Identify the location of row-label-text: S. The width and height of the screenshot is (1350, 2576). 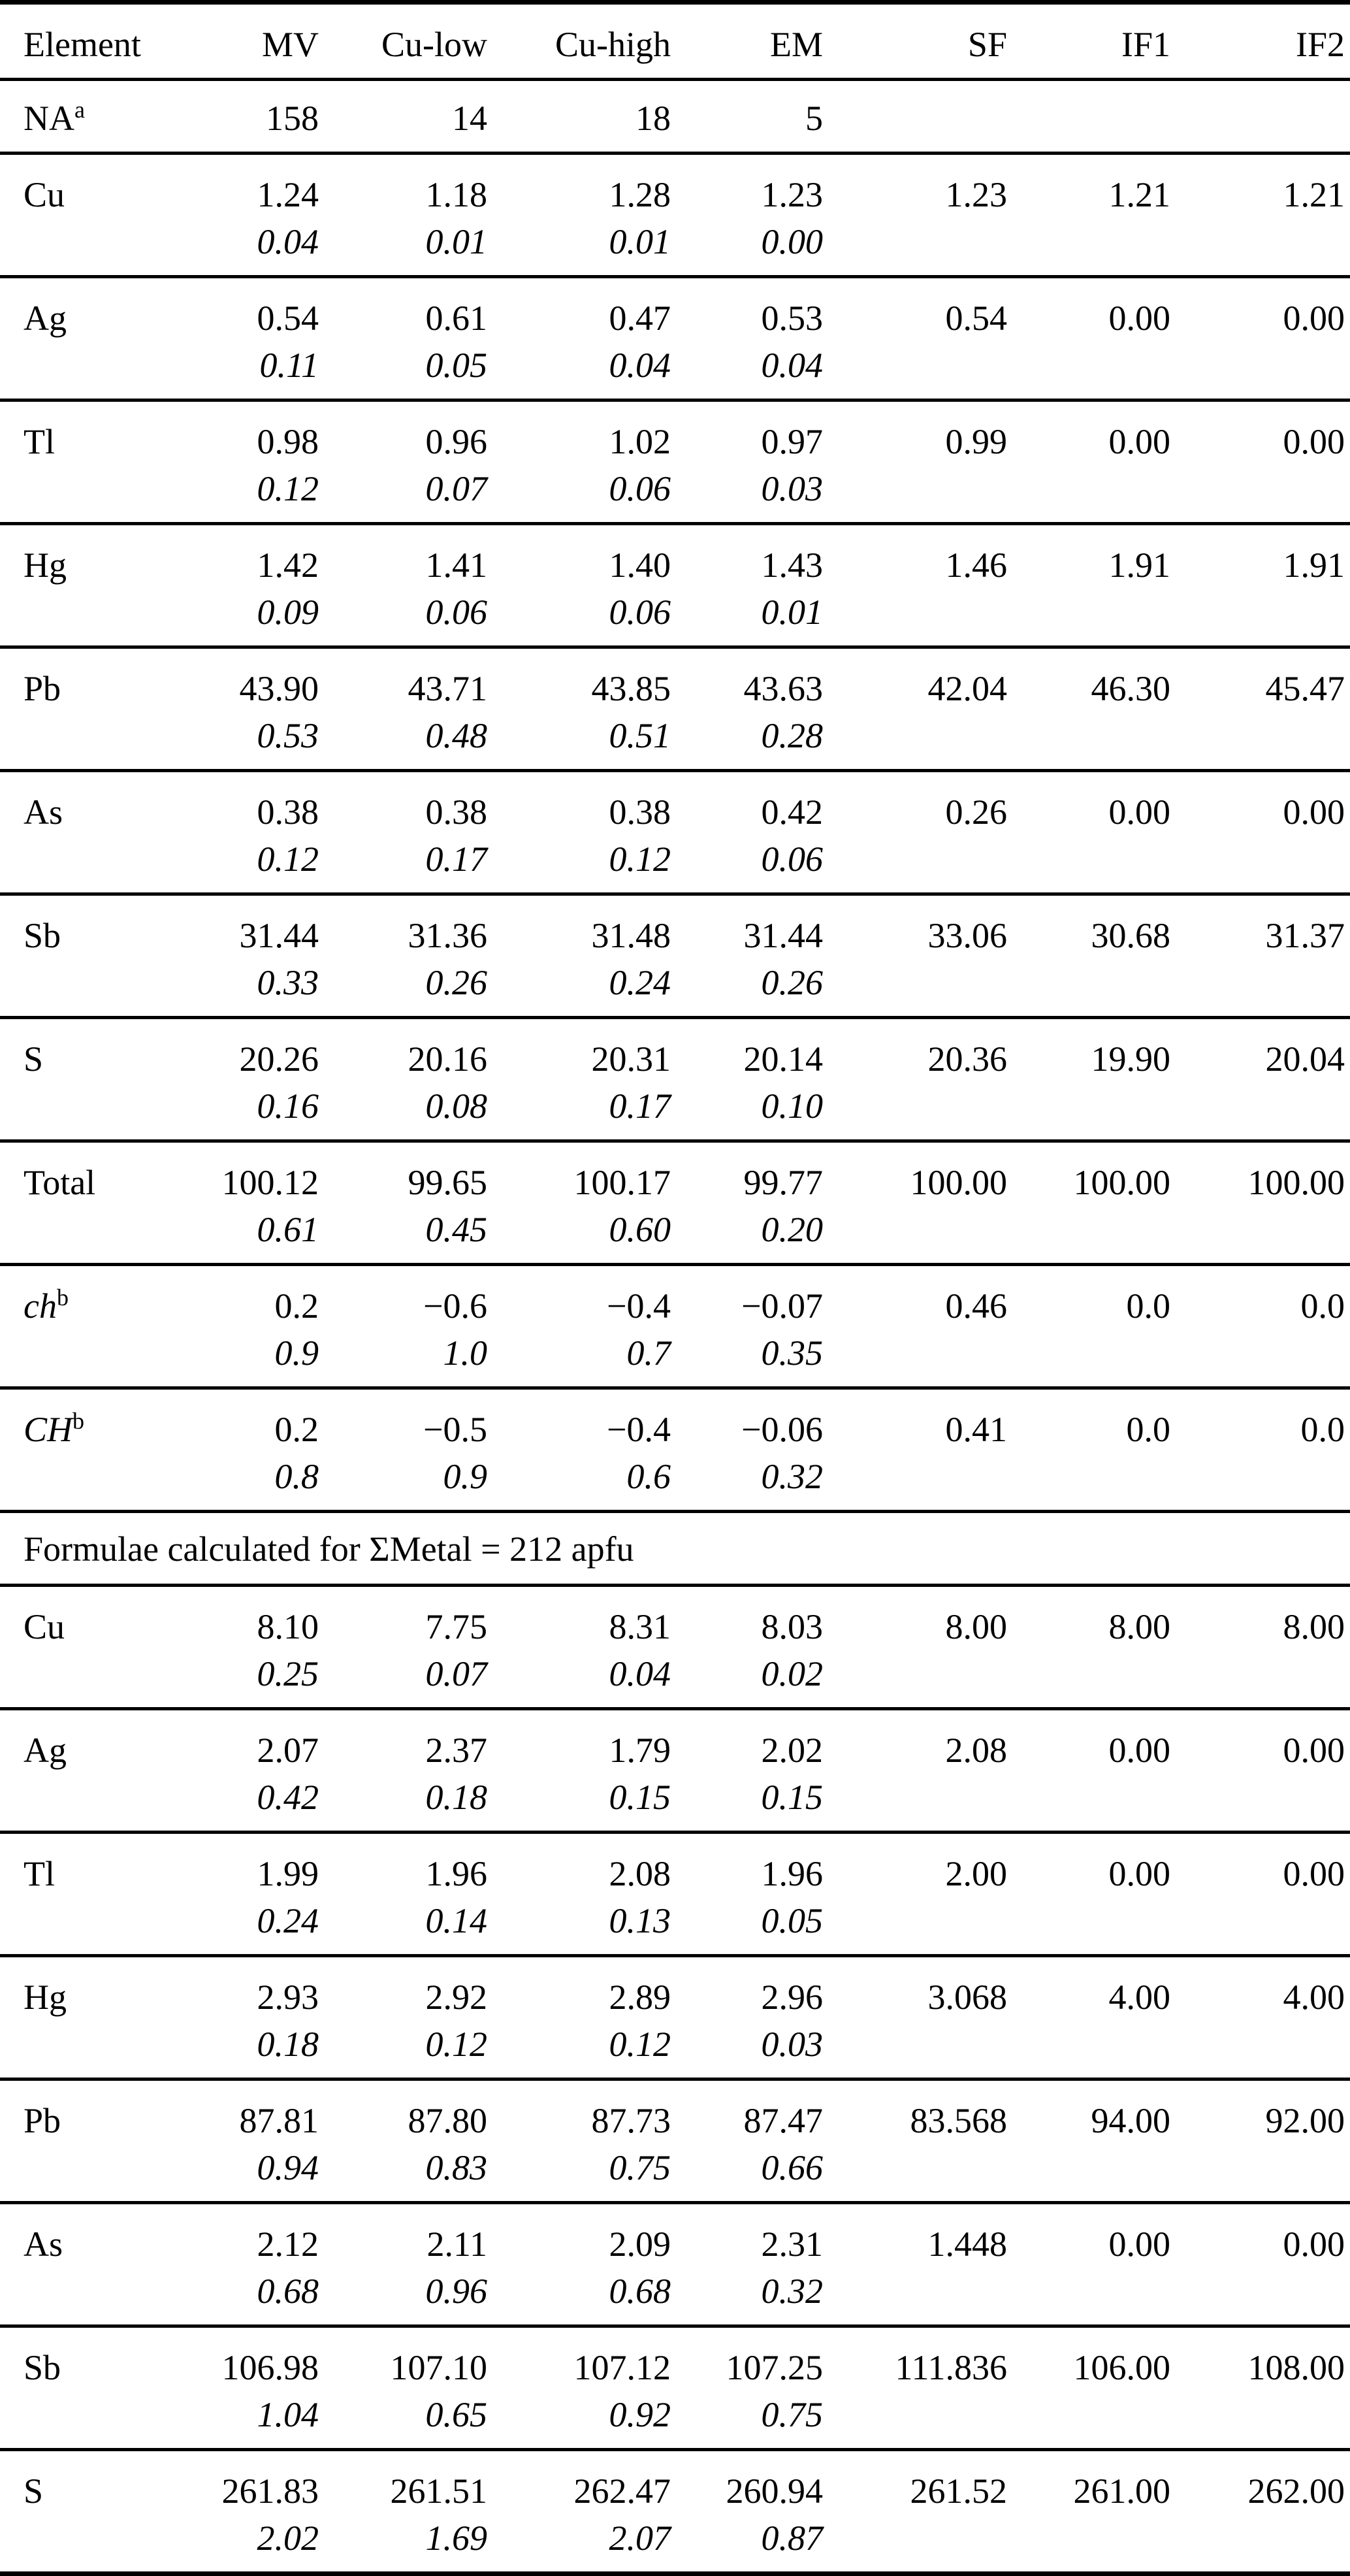
(34, 2491).